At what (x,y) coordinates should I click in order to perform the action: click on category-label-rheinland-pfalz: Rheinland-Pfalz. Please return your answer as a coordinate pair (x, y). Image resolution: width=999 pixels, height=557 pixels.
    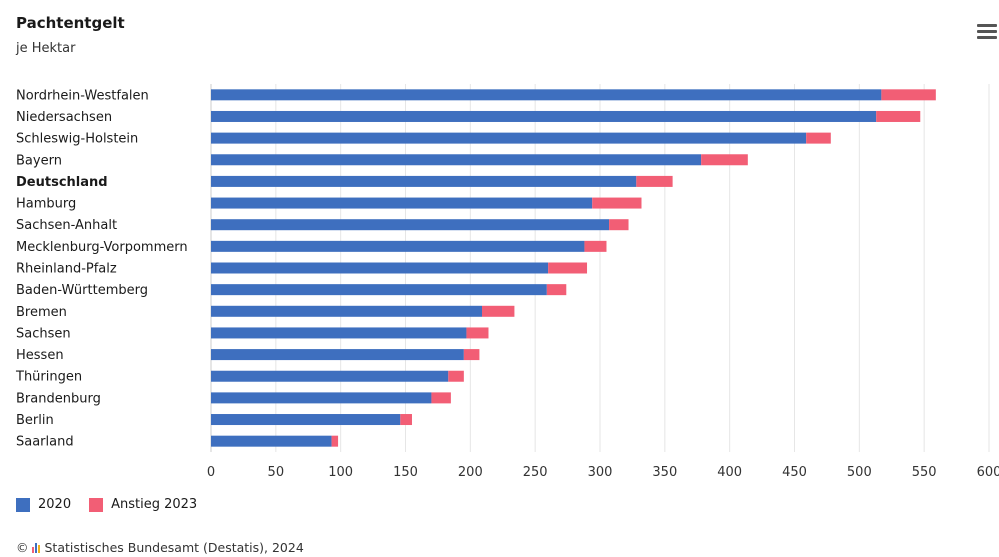
    Looking at the image, I should click on (66, 269).